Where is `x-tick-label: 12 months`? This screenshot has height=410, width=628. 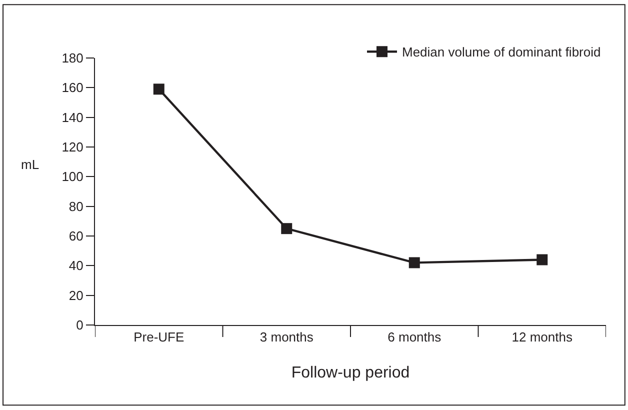 x-tick-label: 12 months is located at coordinates (542, 337).